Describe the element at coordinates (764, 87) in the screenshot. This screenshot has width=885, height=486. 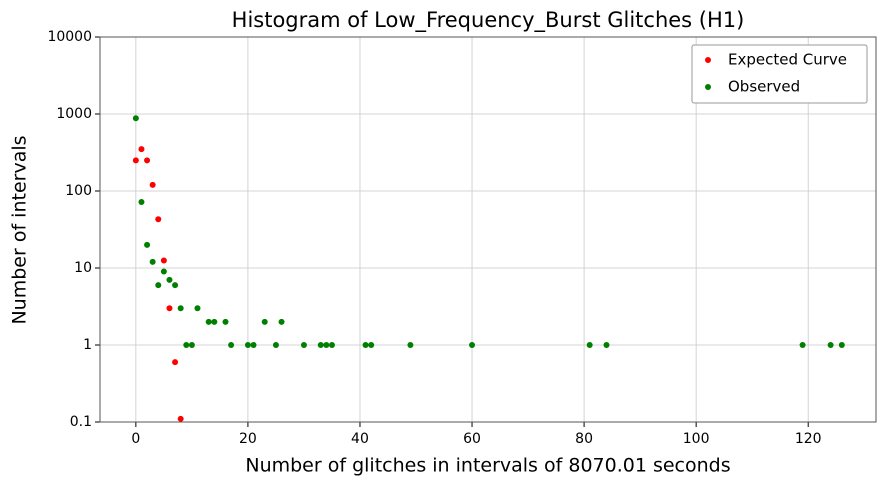
I see `legend-label: Observed` at that location.